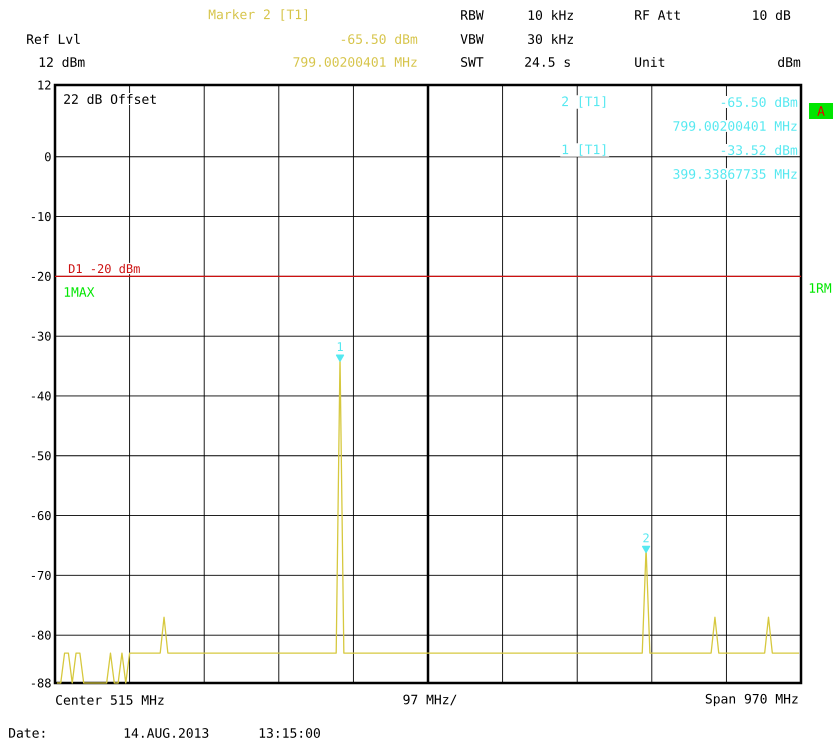 The image size is (837, 744). What do you see at coordinates (472, 15) in the screenshot?
I see `text: RBW` at bounding box center [472, 15].